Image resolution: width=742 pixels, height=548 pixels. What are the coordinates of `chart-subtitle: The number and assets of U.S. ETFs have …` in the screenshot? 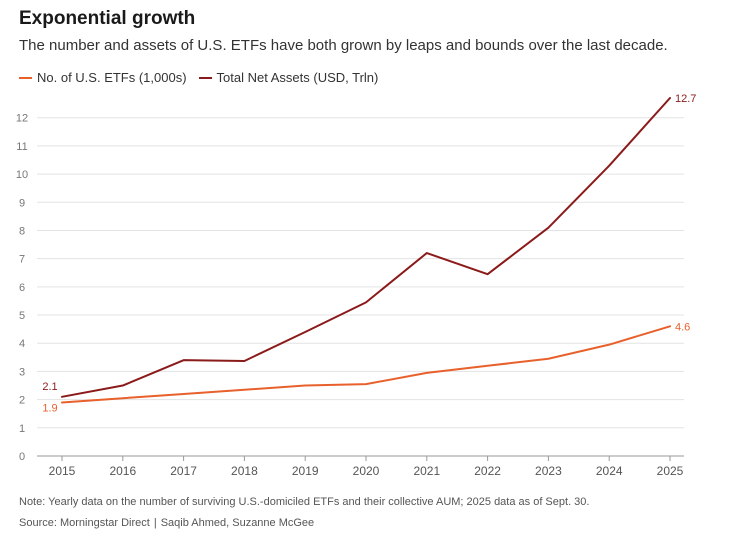 It's located at (343, 45).